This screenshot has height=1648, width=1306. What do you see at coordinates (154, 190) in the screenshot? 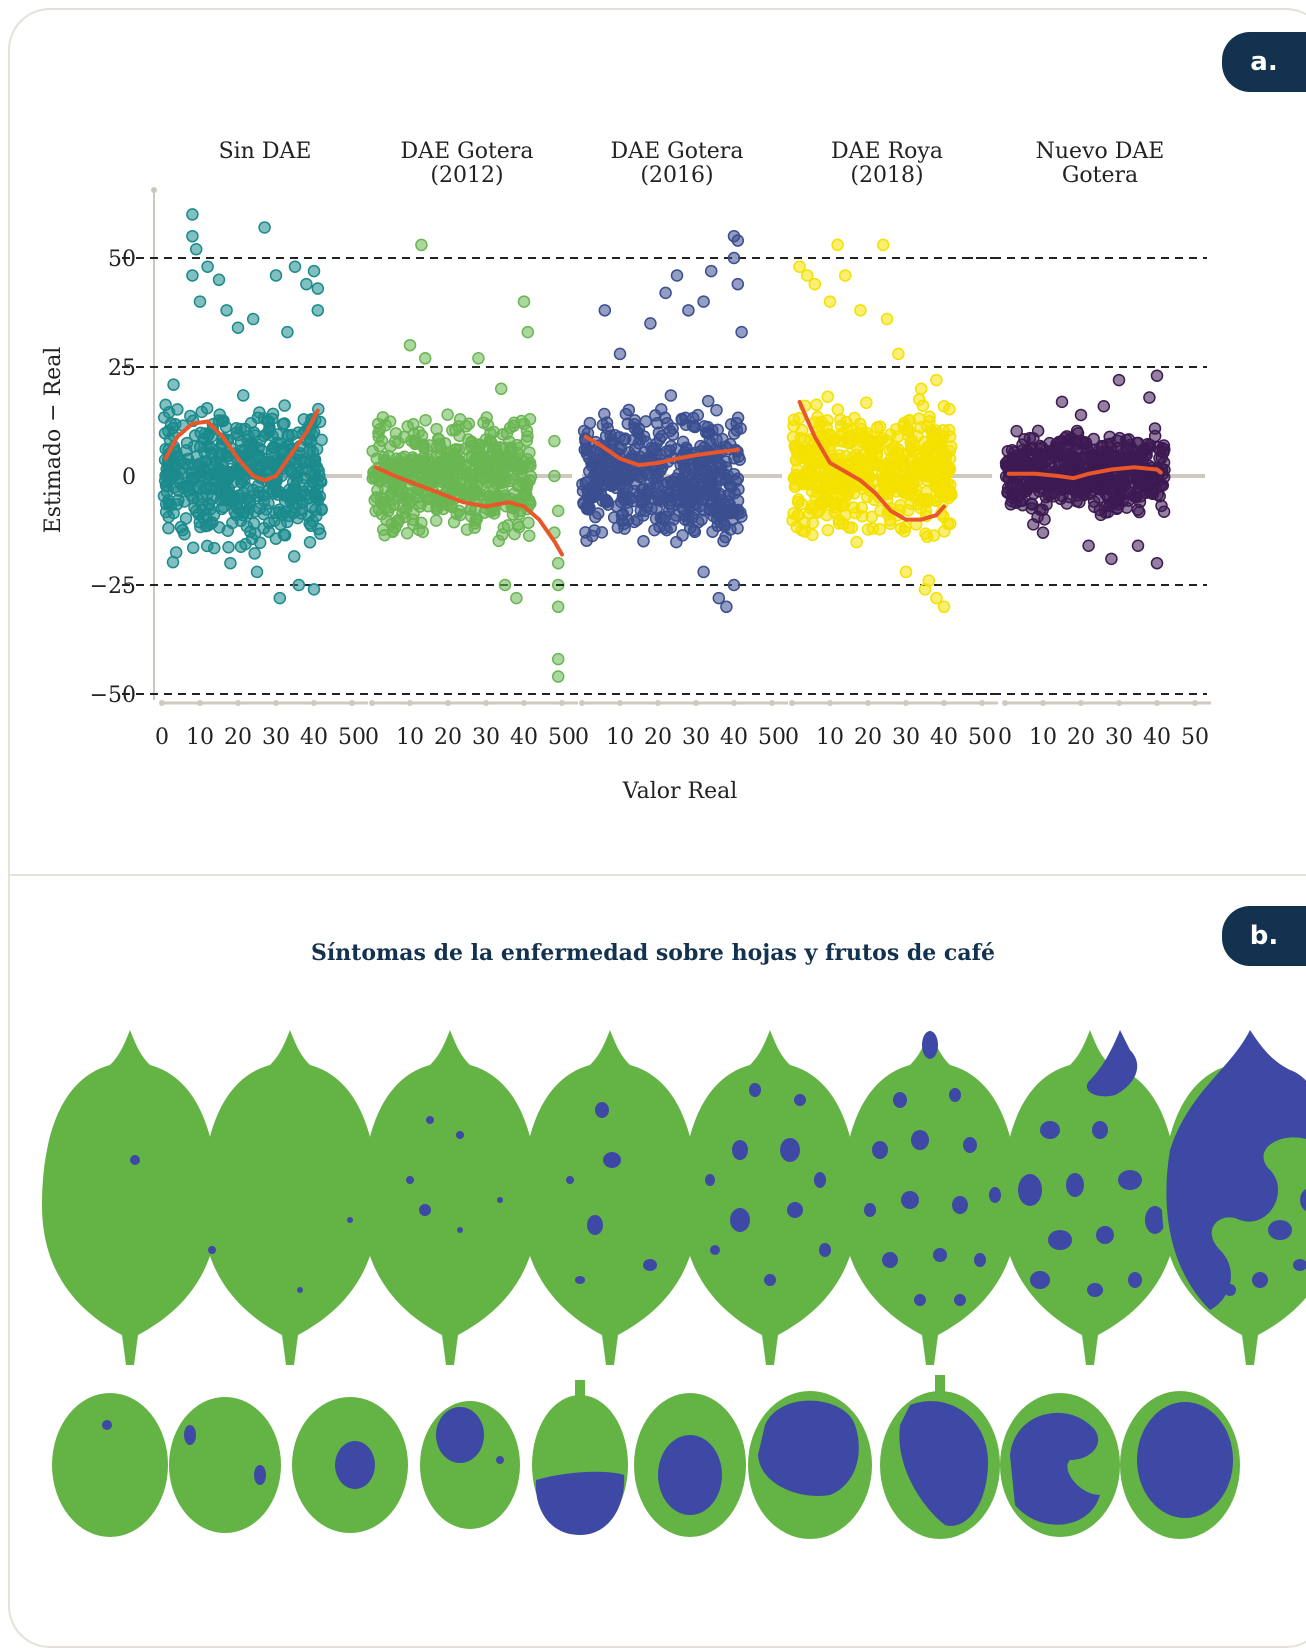
I see `y-axis-cap` at bounding box center [154, 190].